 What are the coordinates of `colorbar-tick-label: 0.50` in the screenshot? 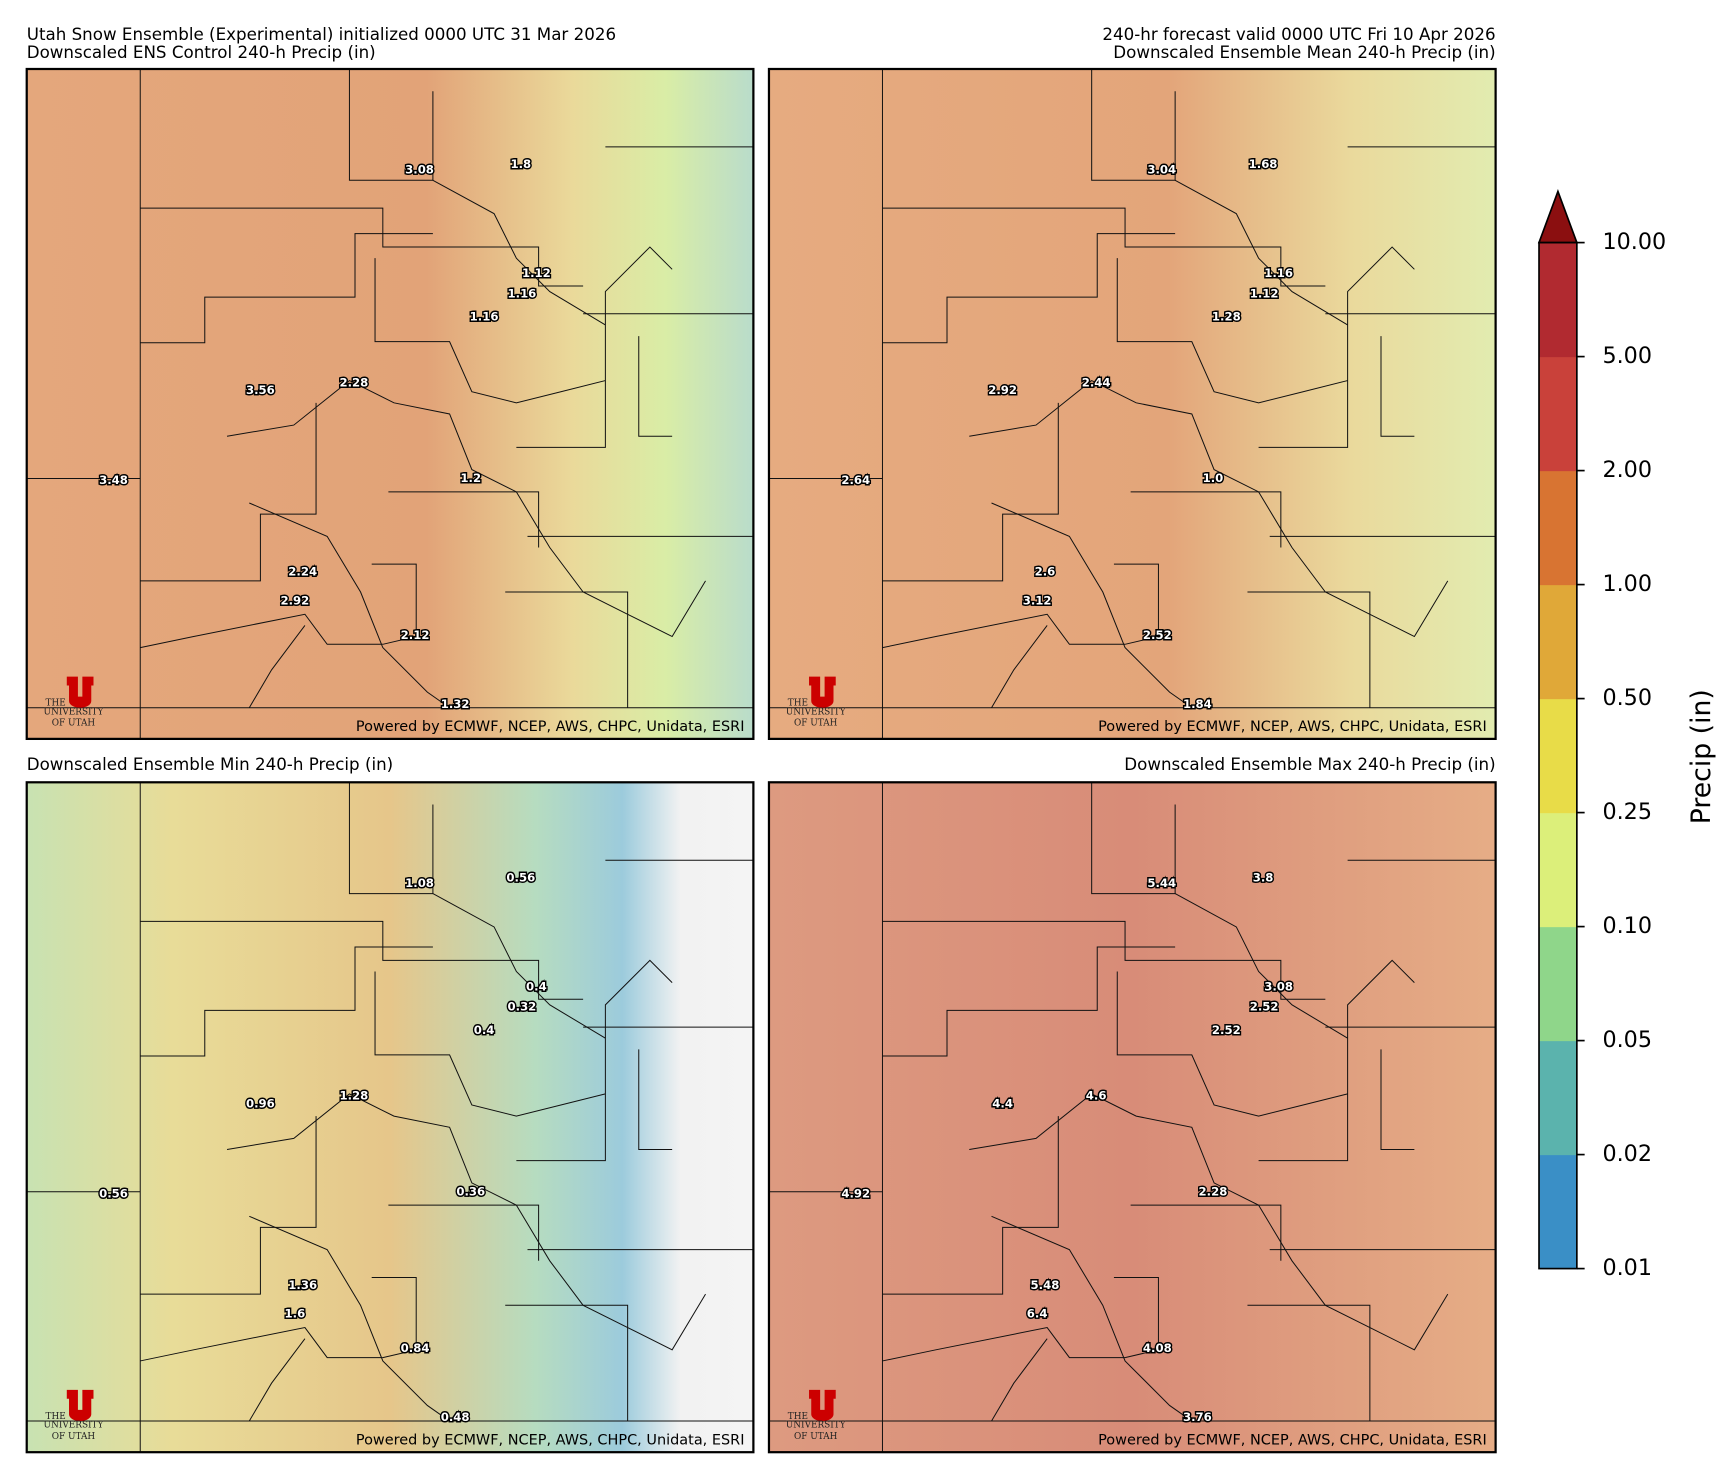 It's located at (1627, 698).